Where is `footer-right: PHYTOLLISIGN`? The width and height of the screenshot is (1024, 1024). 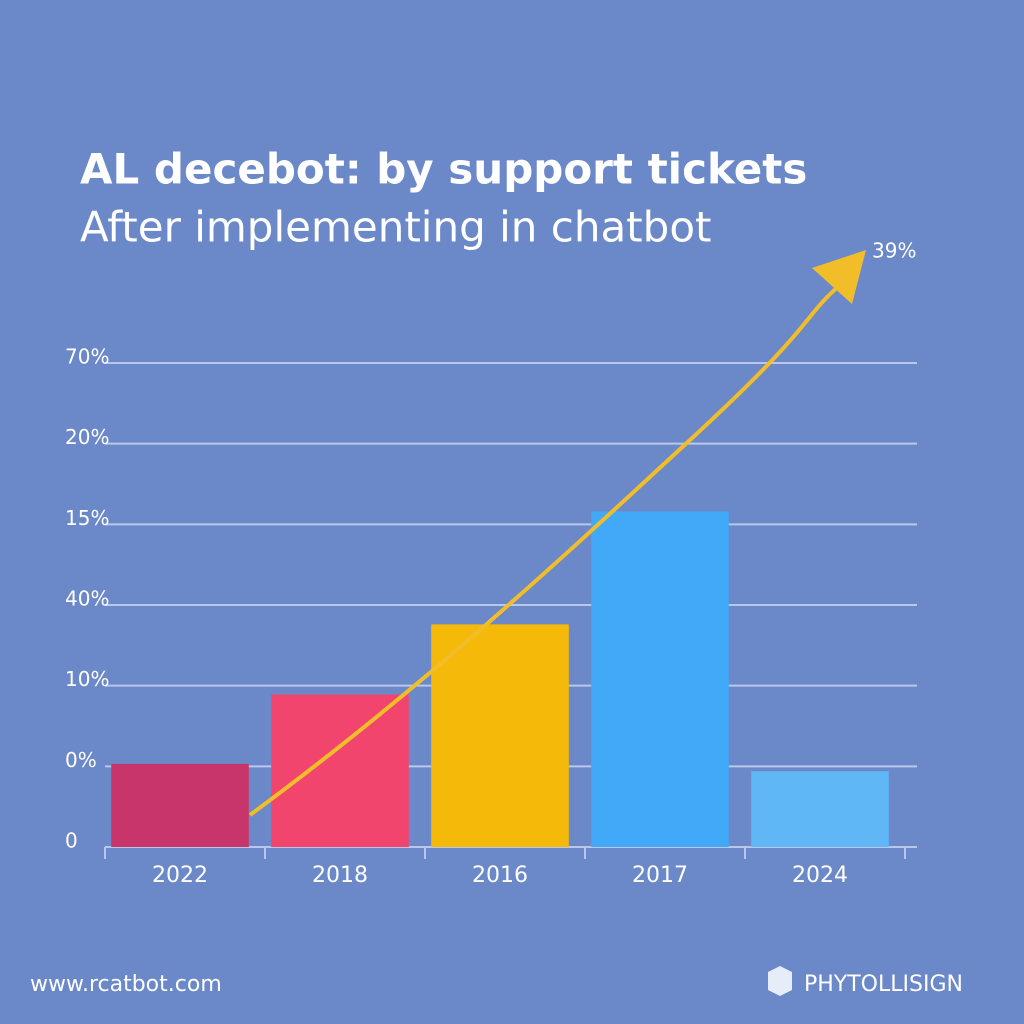
footer-right: PHYTOLLISIGN is located at coordinates (883, 984).